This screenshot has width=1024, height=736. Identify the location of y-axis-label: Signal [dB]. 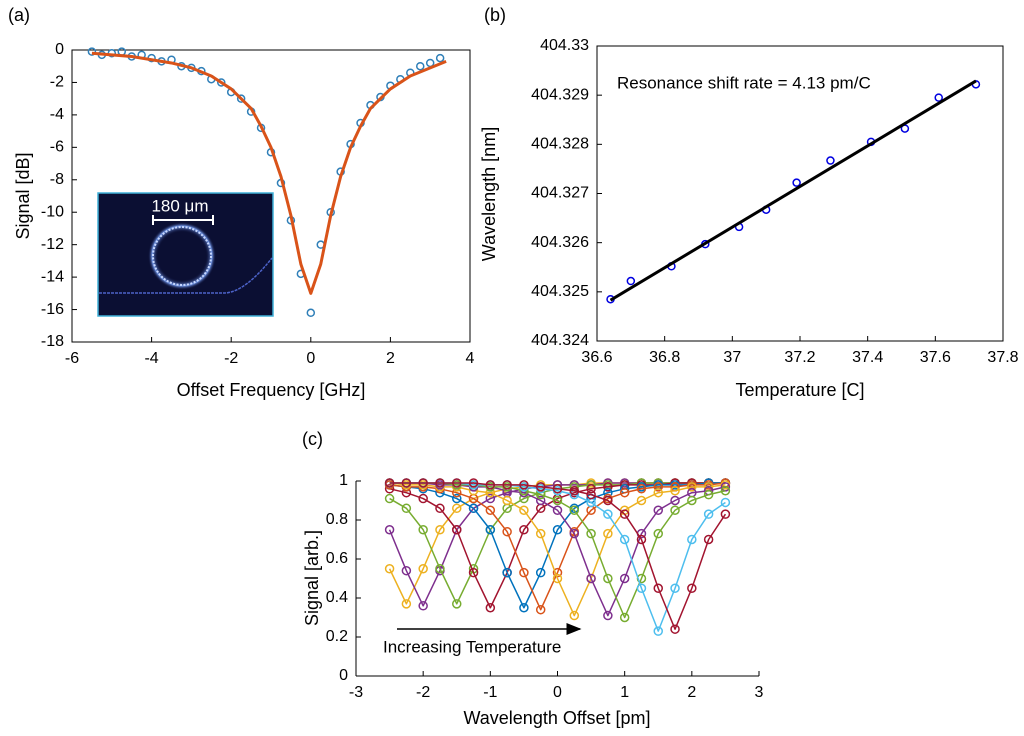
(23, 195).